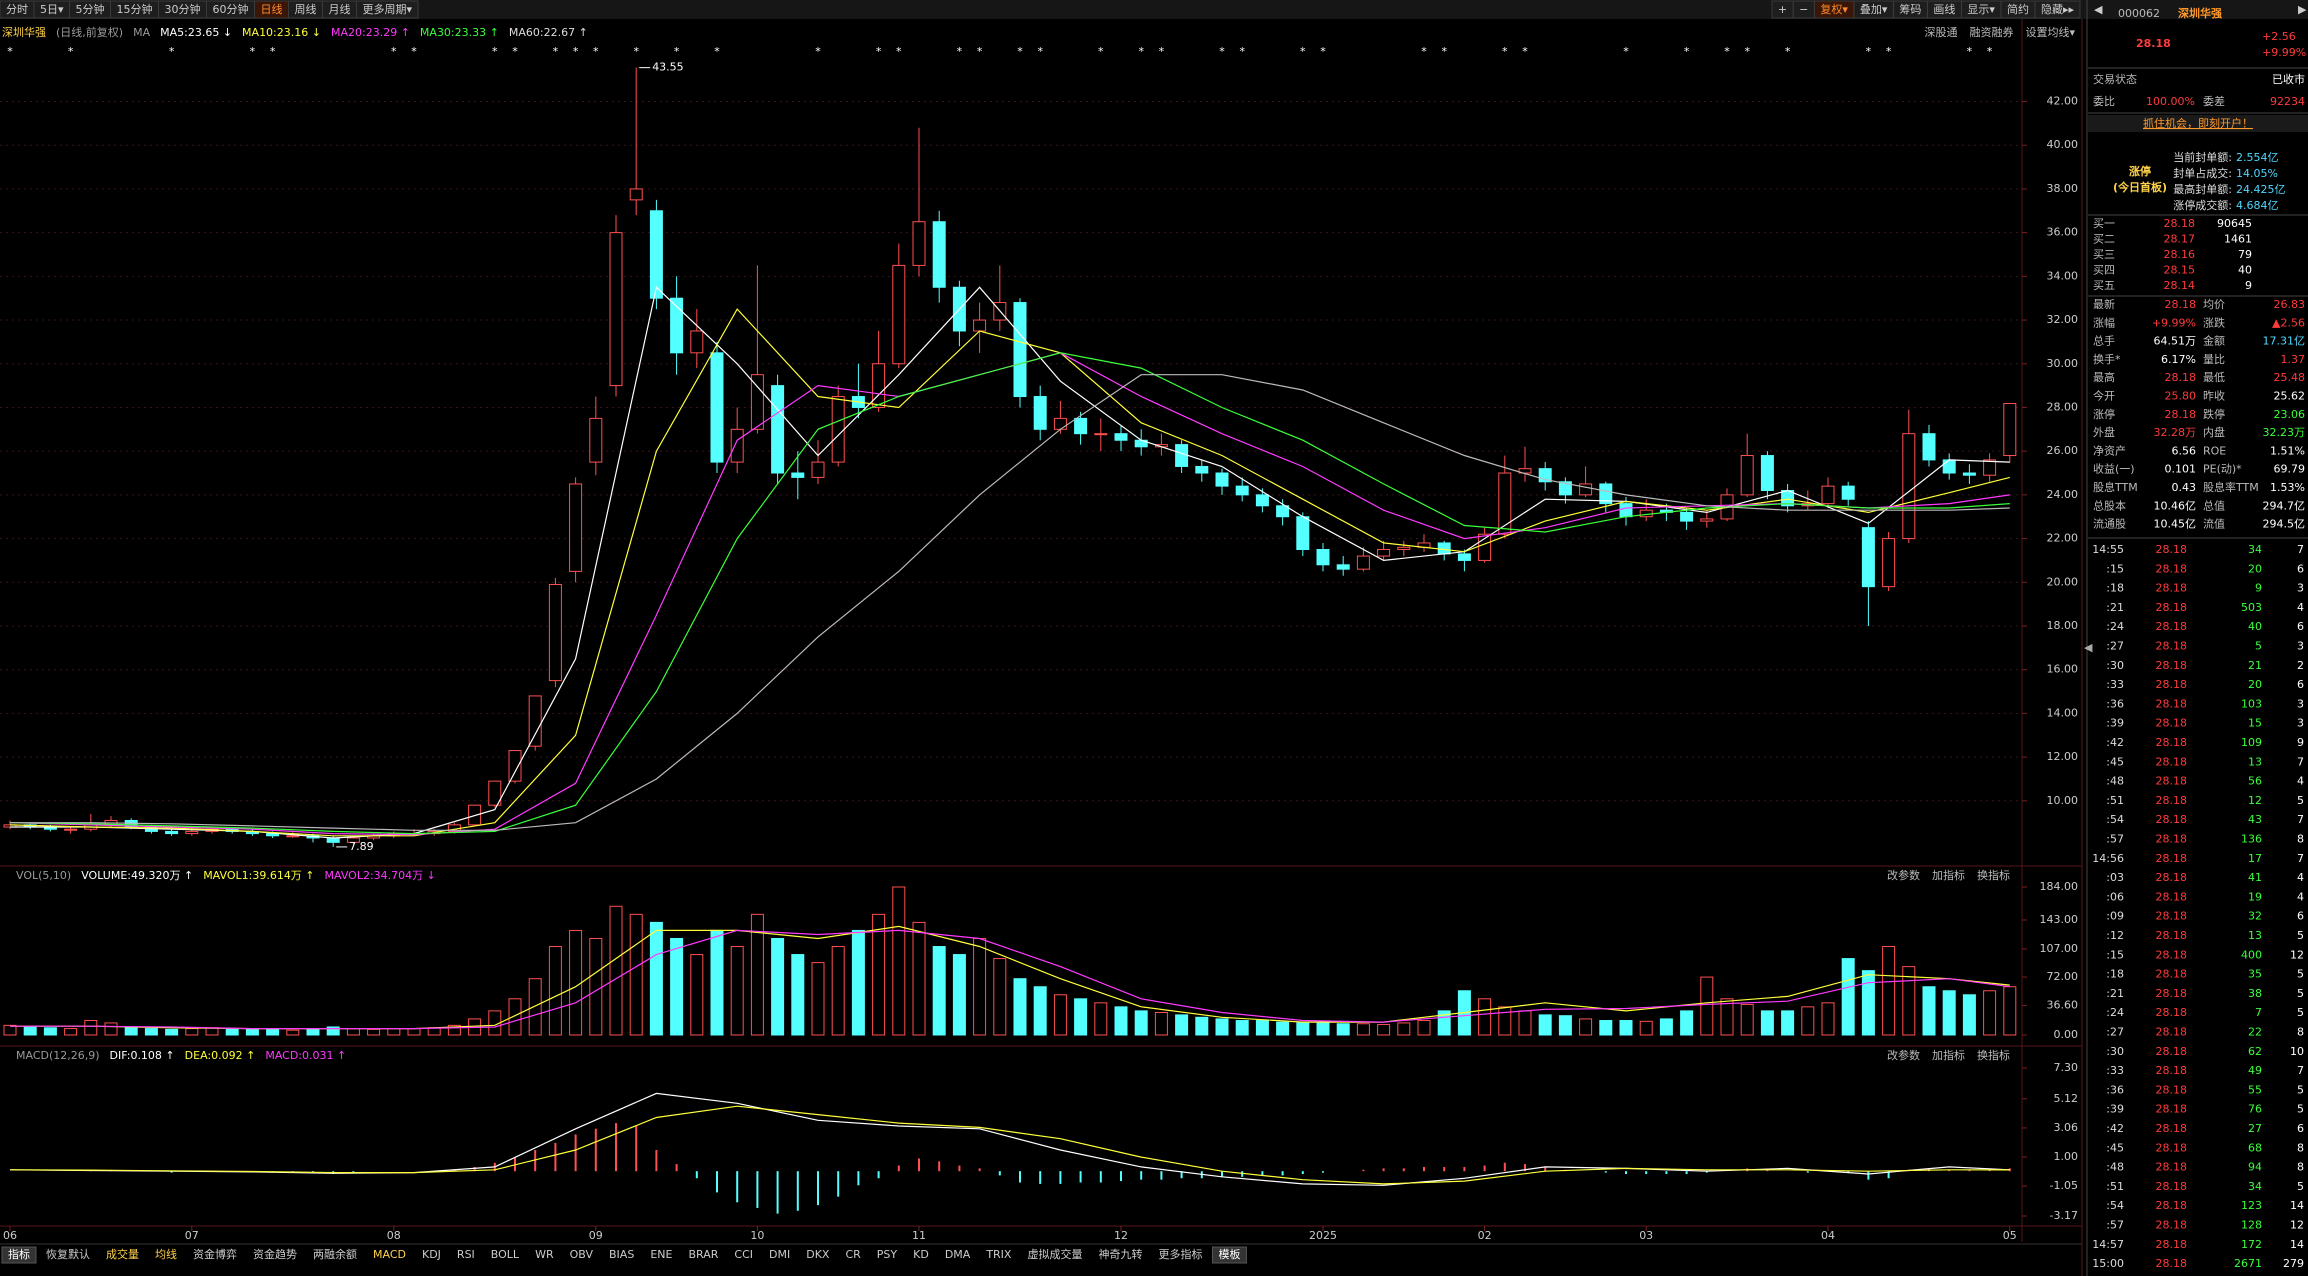 The width and height of the screenshot is (2308, 1276). I want to click on toolbar-button-label: 15分钟, so click(135, 9).